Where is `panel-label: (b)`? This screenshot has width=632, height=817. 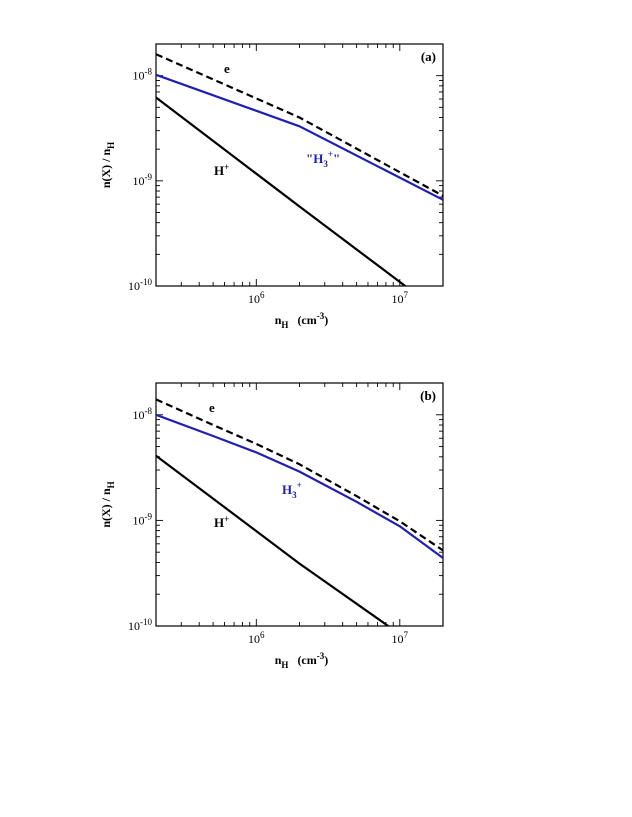
panel-label: (b) is located at coordinates (428, 395).